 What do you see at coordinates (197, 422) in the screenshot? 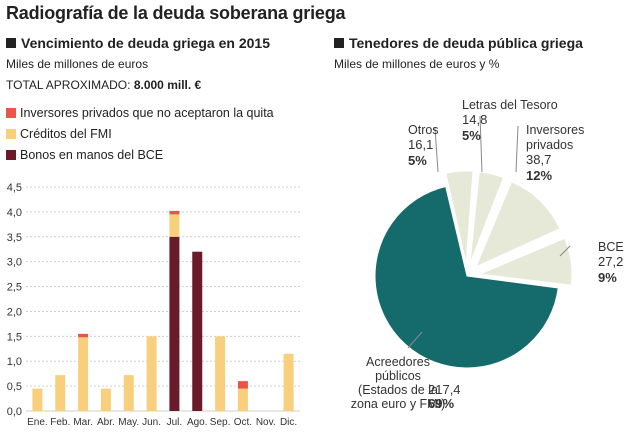
I see `x-tick-label: Ago.` at bounding box center [197, 422].